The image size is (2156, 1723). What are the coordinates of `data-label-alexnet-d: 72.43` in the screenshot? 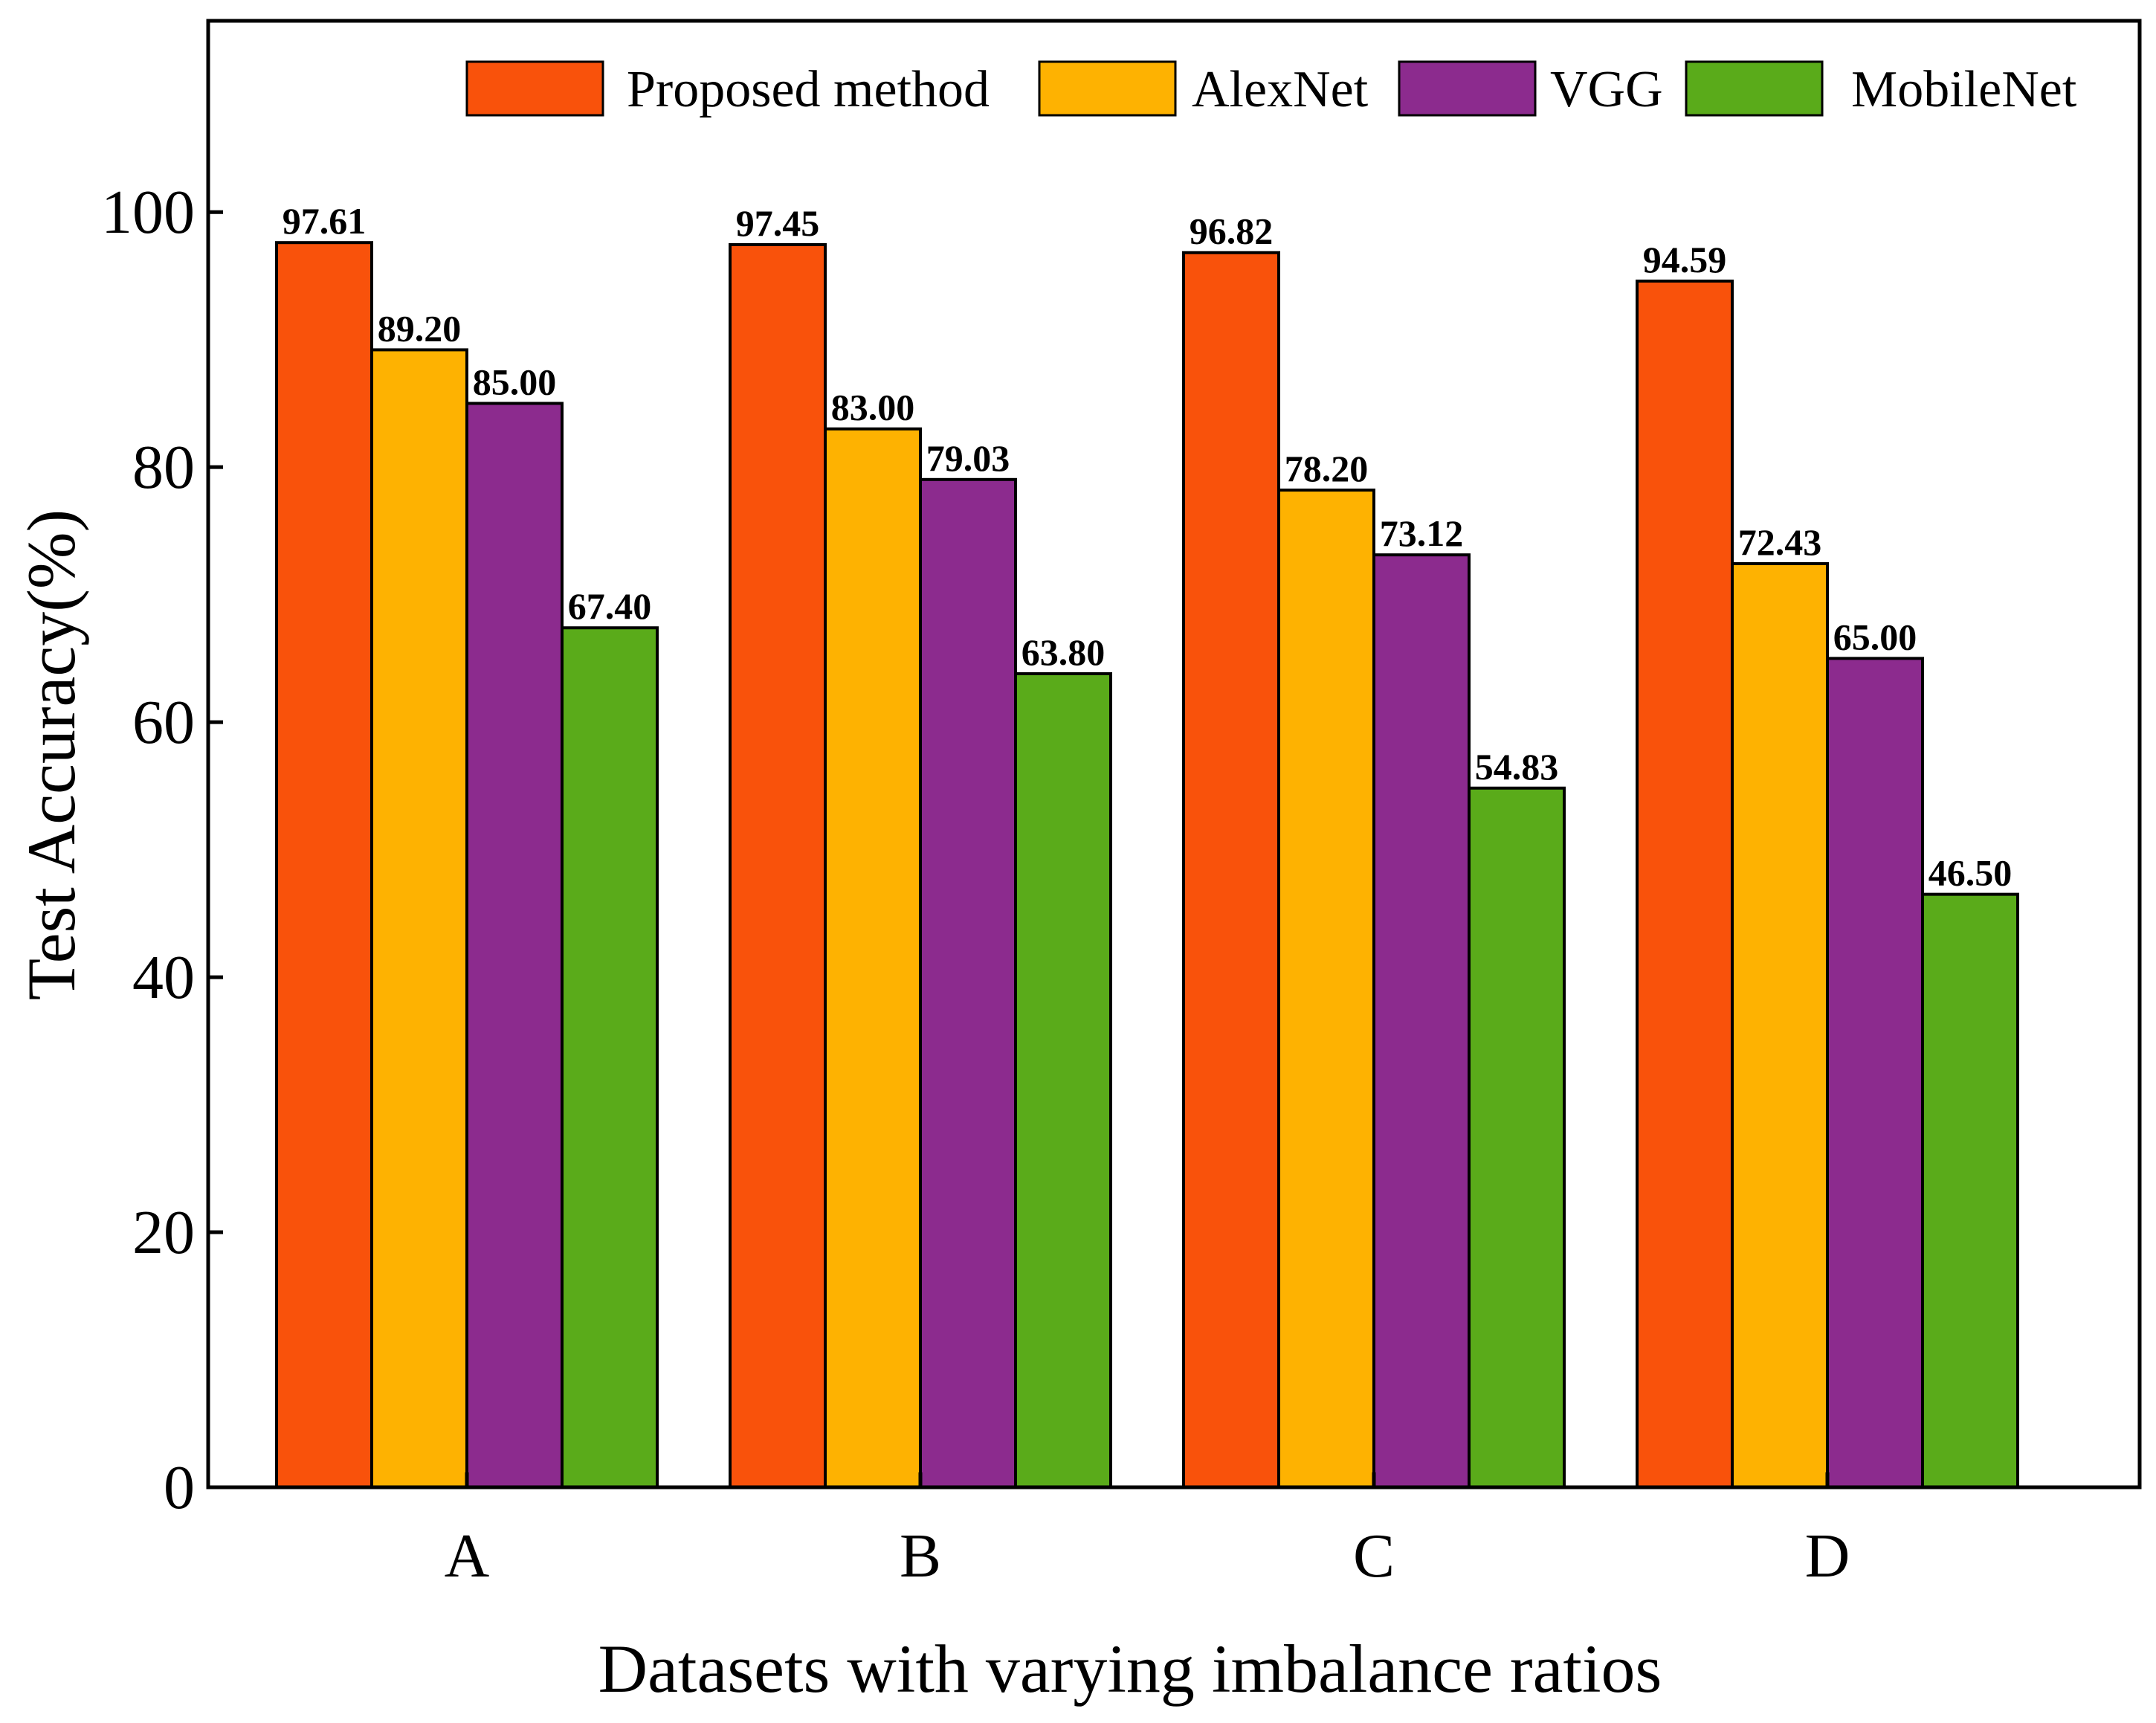 It's located at (1780, 542).